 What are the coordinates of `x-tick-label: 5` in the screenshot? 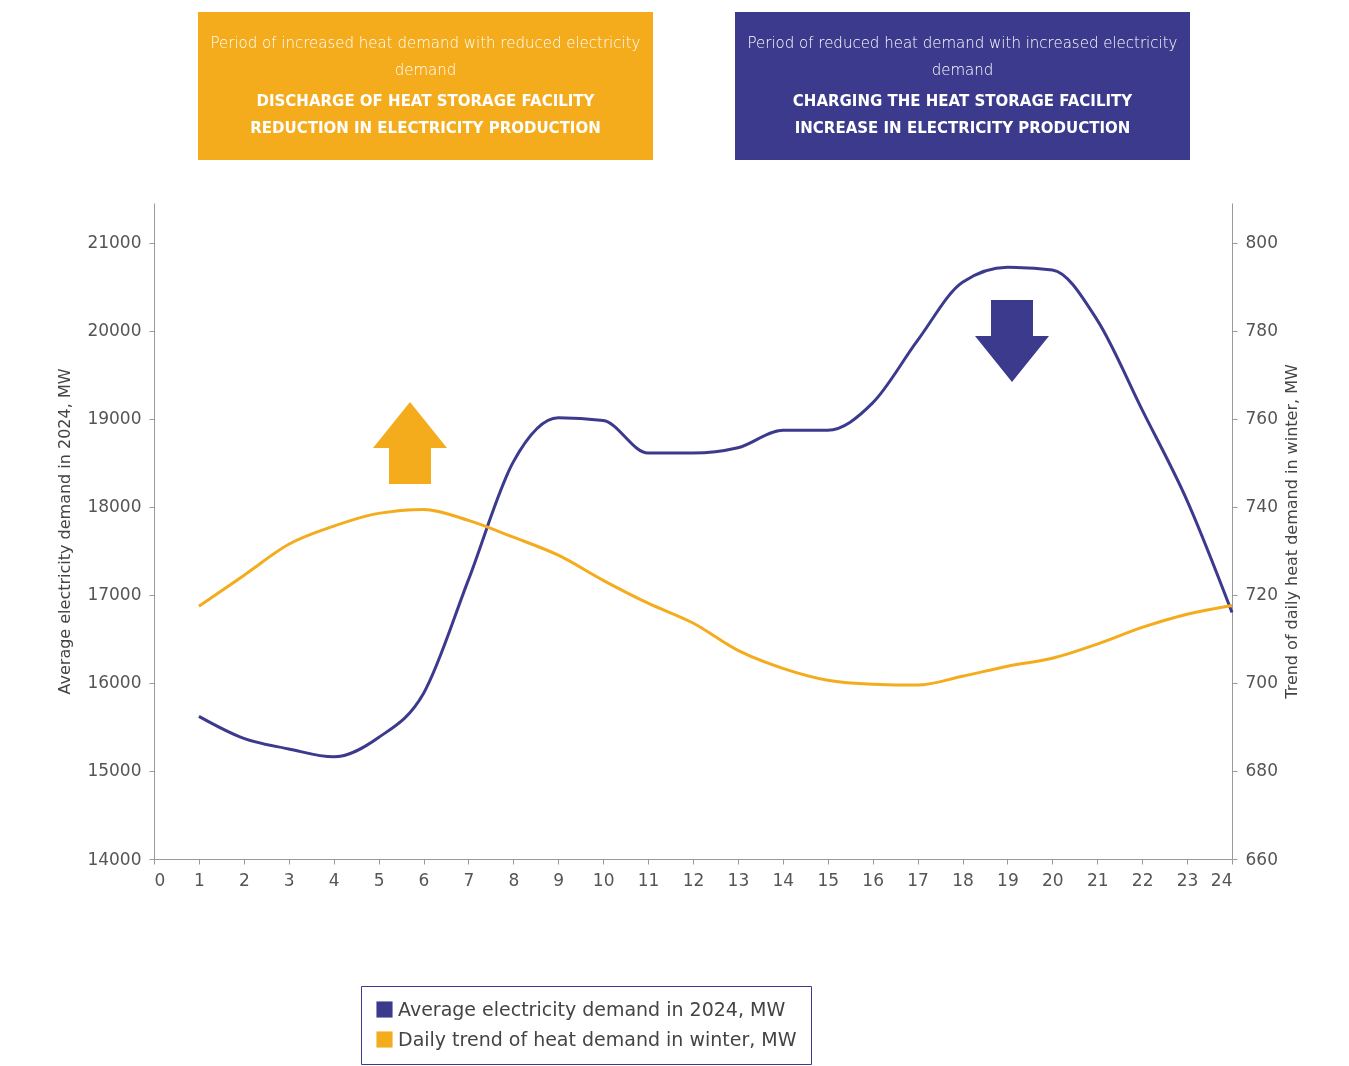 It's located at (379, 879).